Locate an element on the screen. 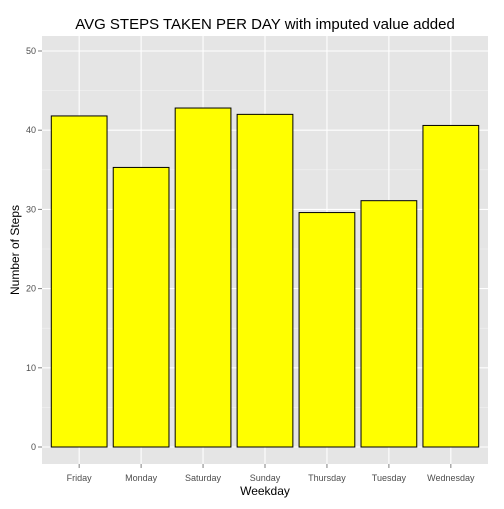 The height and width of the screenshot is (509, 504). bar-saturday is located at coordinates (203, 277).